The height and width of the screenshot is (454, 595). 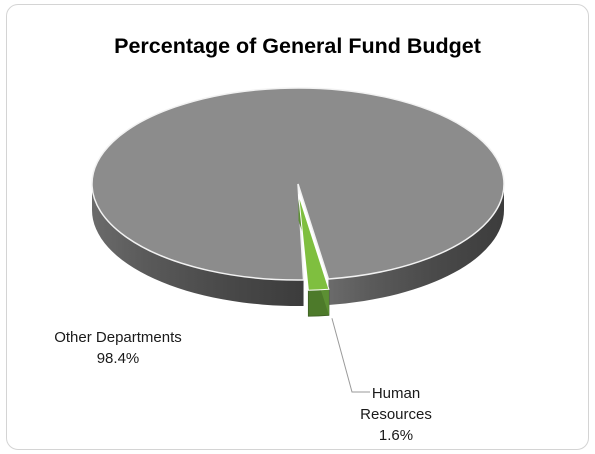 What do you see at coordinates (297, 46) in the screenshot?
I see `chart-title: Percentage of General Fund Budget` at bounding box center [297, 46].